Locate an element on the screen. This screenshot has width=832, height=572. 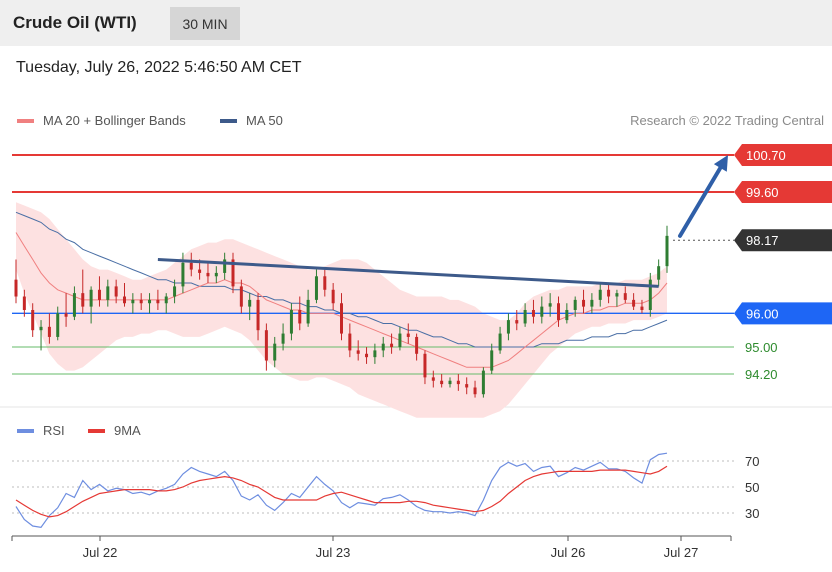
header-bar: Crude Oil (WTI) 30 MIN is located at coordinates (416, 23).